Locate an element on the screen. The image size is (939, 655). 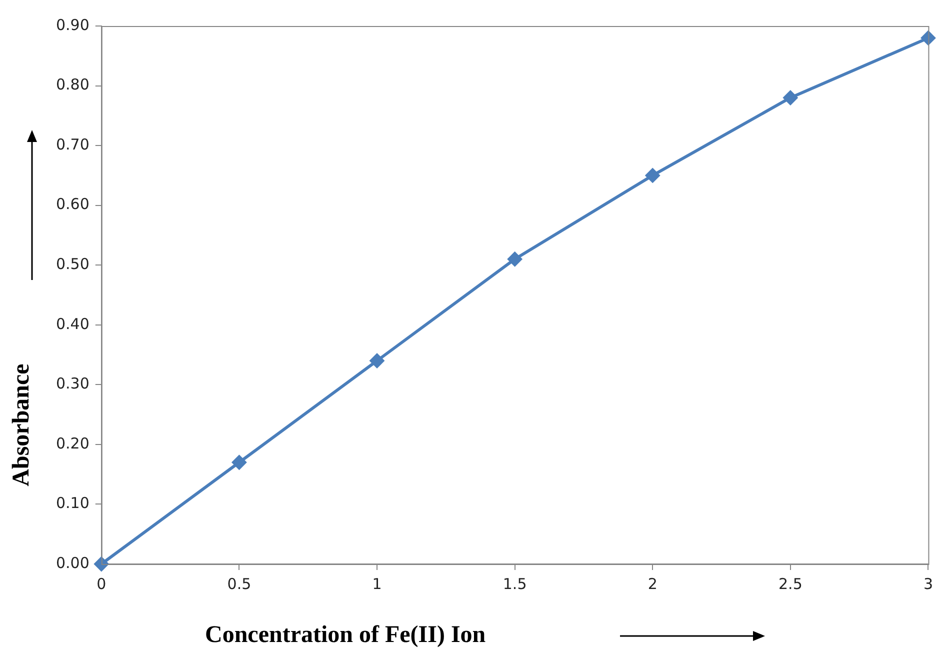
y-tick-label: 0.00 is located at coordinates (73, 563).